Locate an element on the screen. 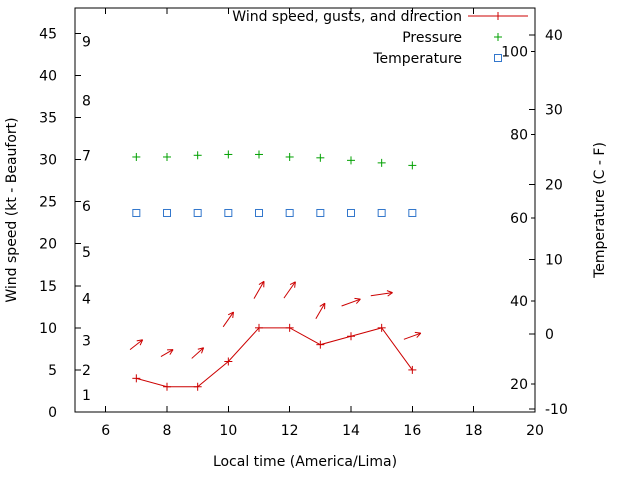 The height and width of the screenshot is (480, 640). legend-label: Temperature is located at coordinates (417, 59).